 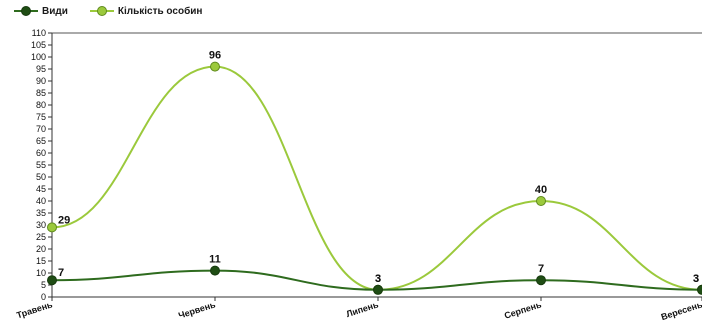 I want to click on x-category-label: Липень, so click(x=362, y=309).